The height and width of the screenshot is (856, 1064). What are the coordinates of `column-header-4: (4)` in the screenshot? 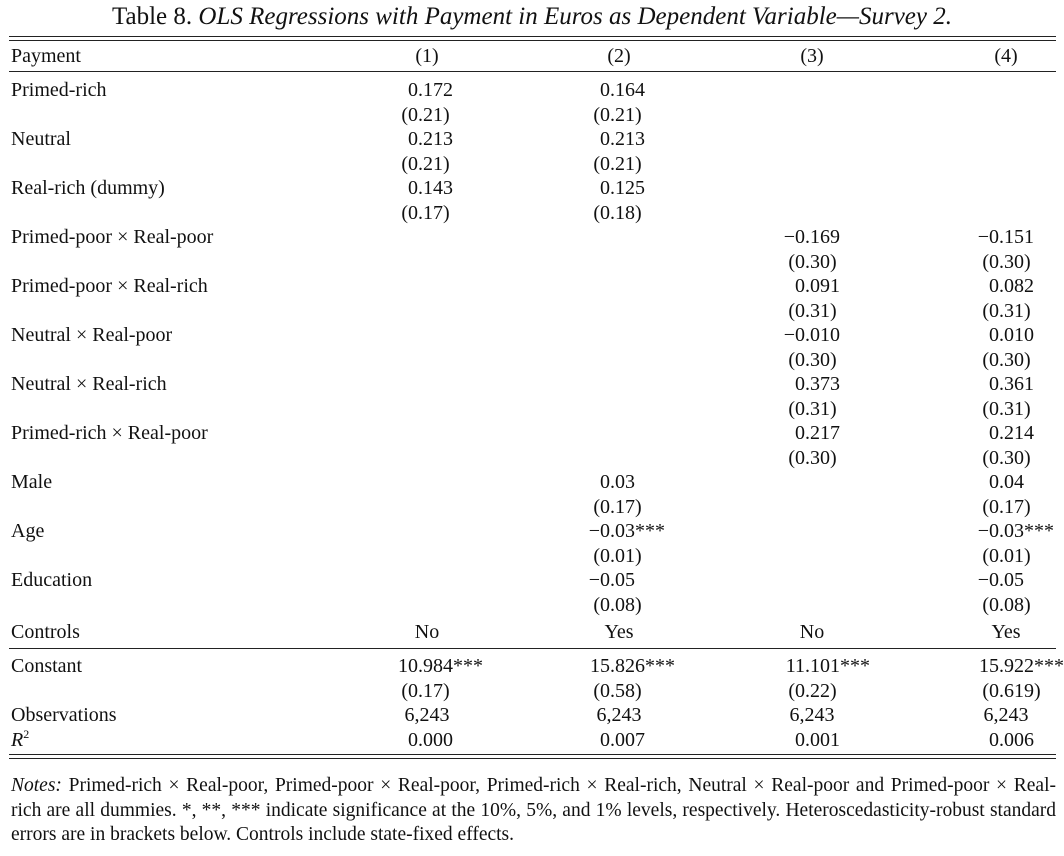 It's located at (1006, 56).